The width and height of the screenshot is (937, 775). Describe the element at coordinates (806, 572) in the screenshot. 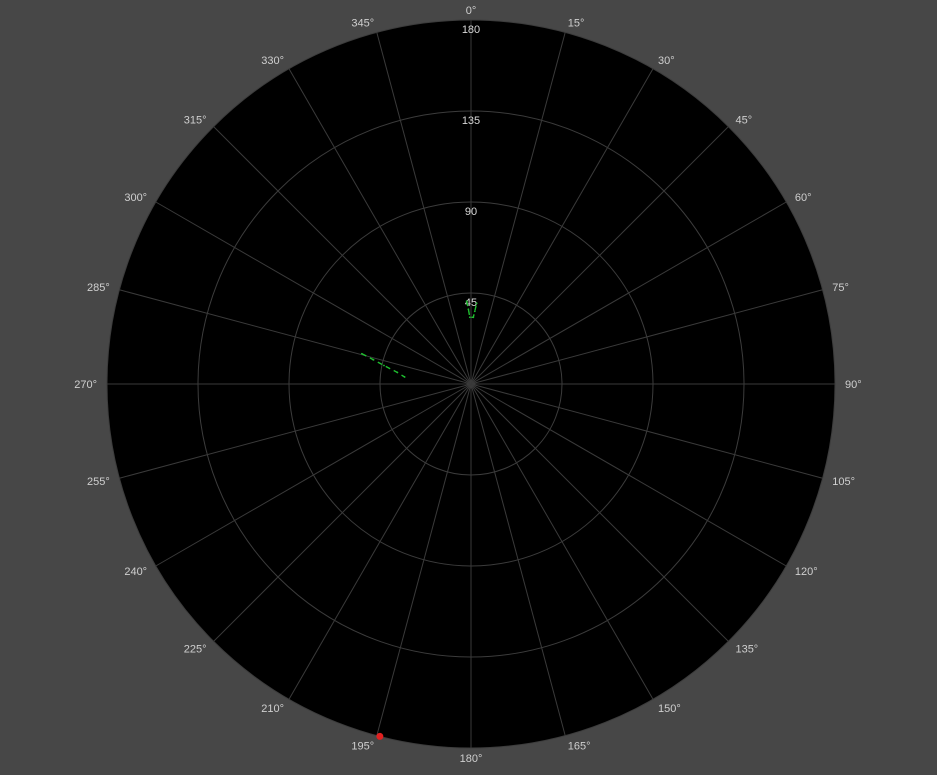

I see `angle-tick-label: 120°` at that location.